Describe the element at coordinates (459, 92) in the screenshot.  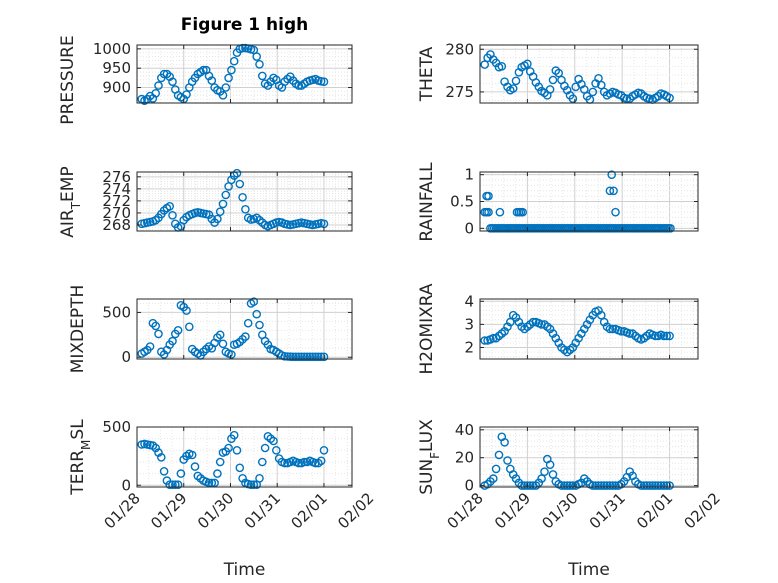
I see `y-tick-label: 275` at that location.